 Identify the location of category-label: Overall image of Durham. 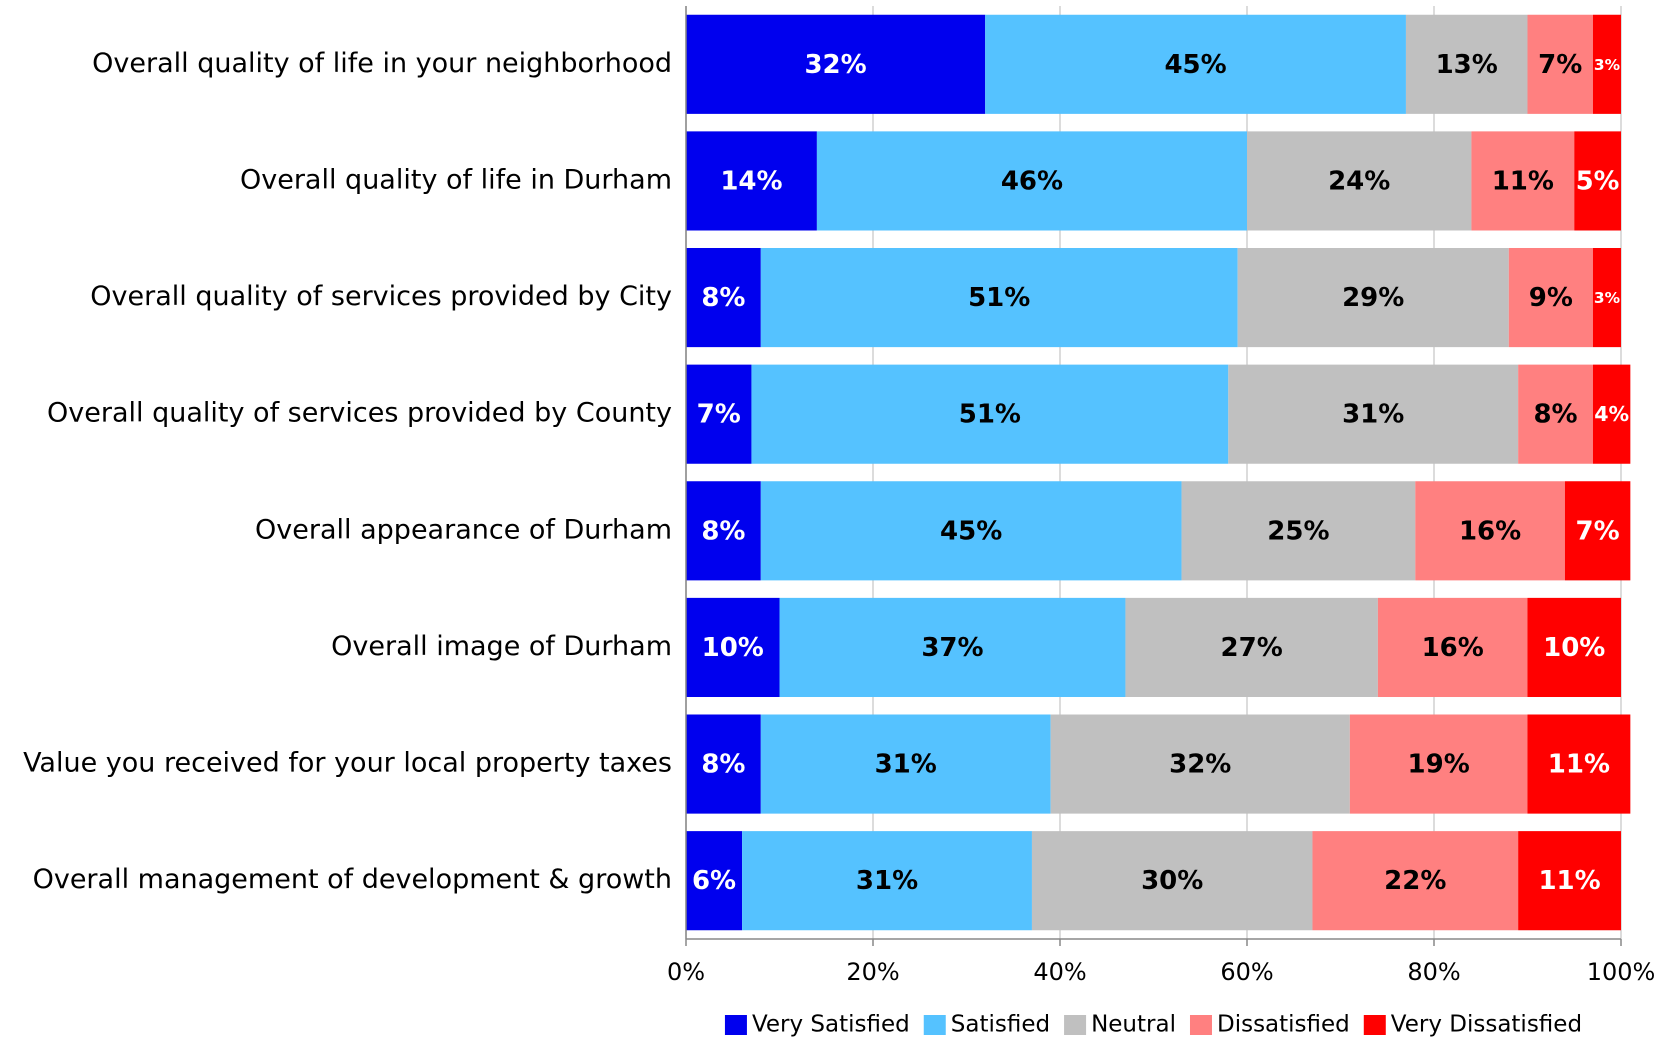
(501, 646).